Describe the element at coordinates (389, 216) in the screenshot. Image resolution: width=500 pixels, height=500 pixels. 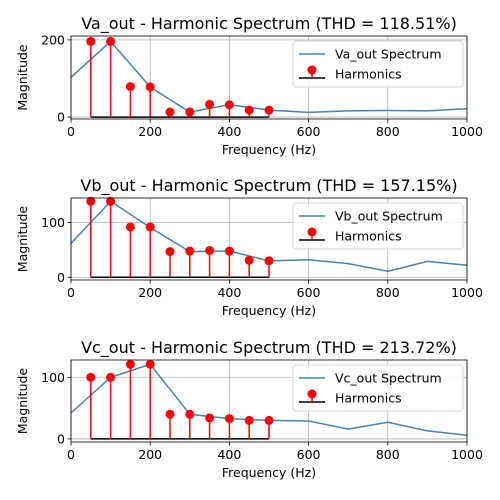
I see `legend-spectrum-label: Vb_out Spectrum` at that location.